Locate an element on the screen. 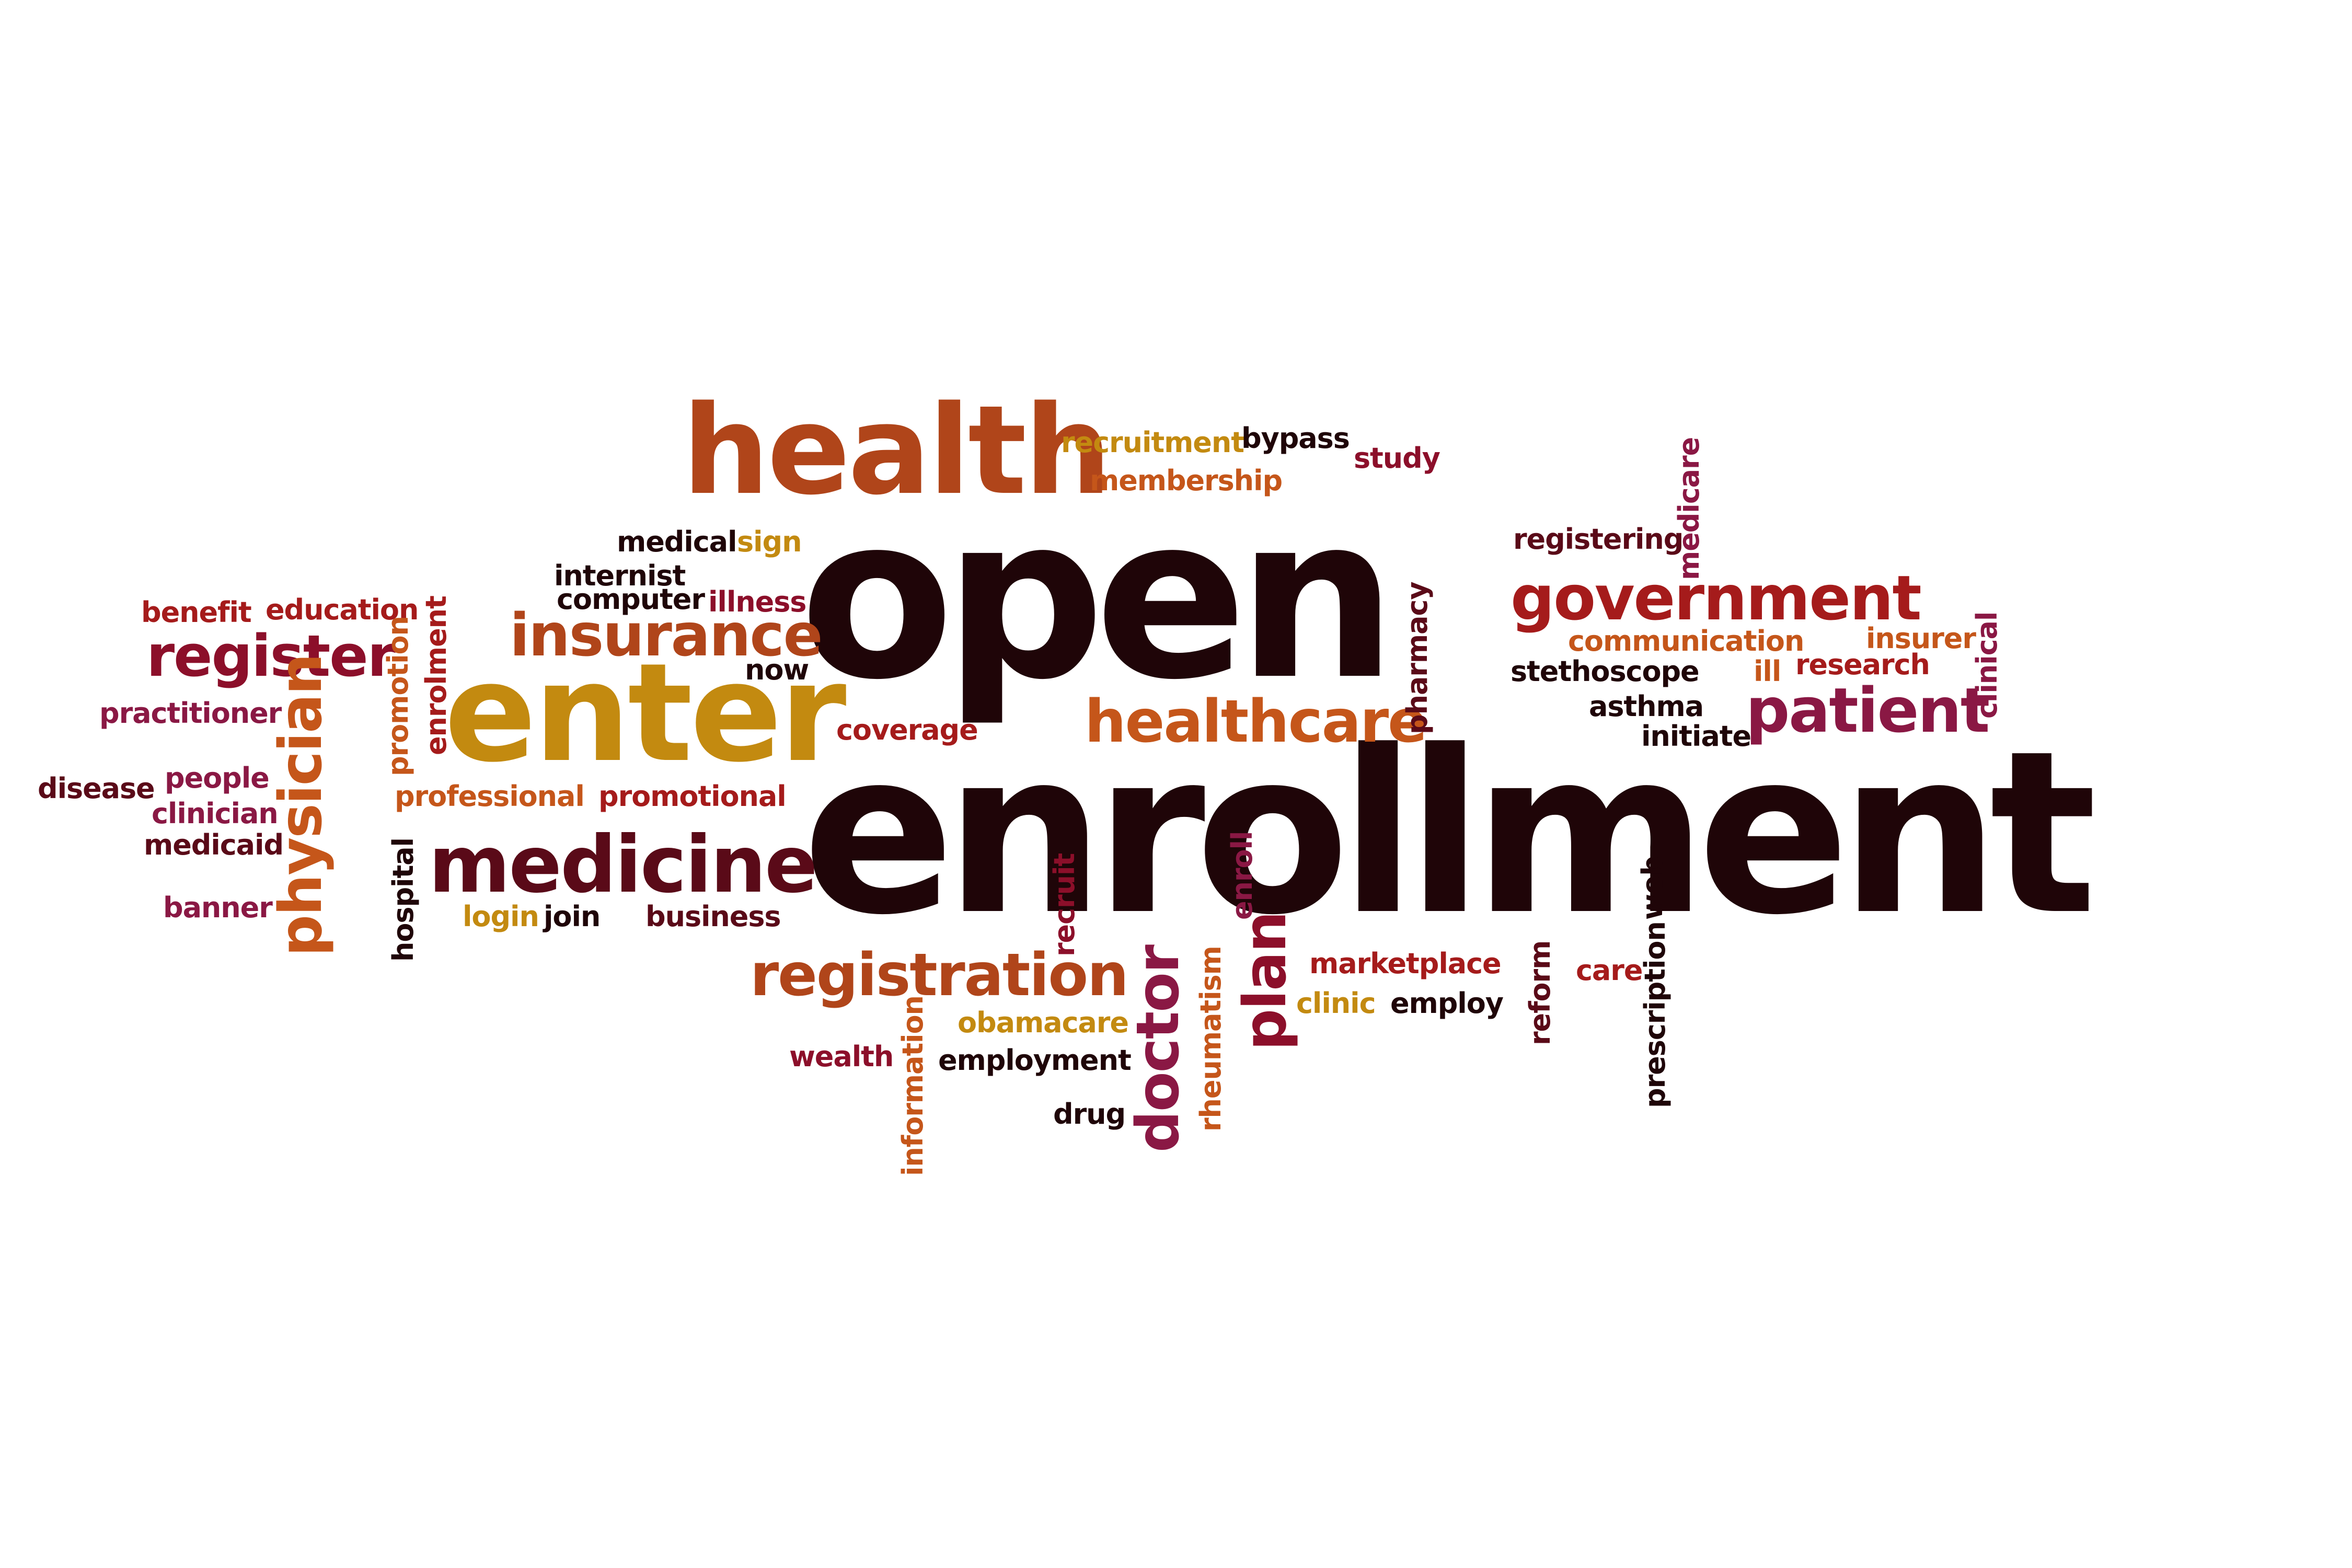  word-hospital: hospital is located at coordinates (403, 900).